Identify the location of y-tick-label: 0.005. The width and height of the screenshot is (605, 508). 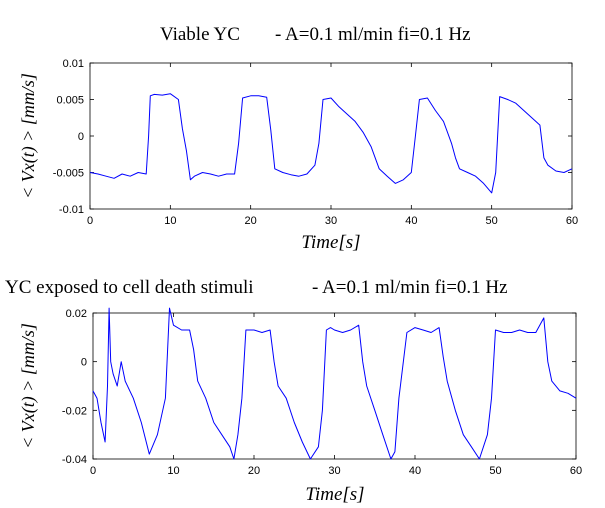
(70, 101).